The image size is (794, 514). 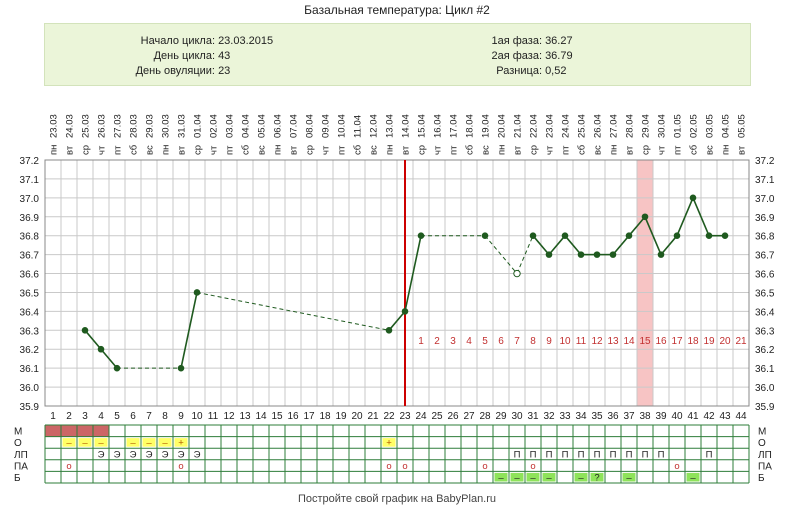 What do you see at coordinates (549, 341) in the screenshot?
I see `luteal-day-number: 9` at bounding box center [549, 341].